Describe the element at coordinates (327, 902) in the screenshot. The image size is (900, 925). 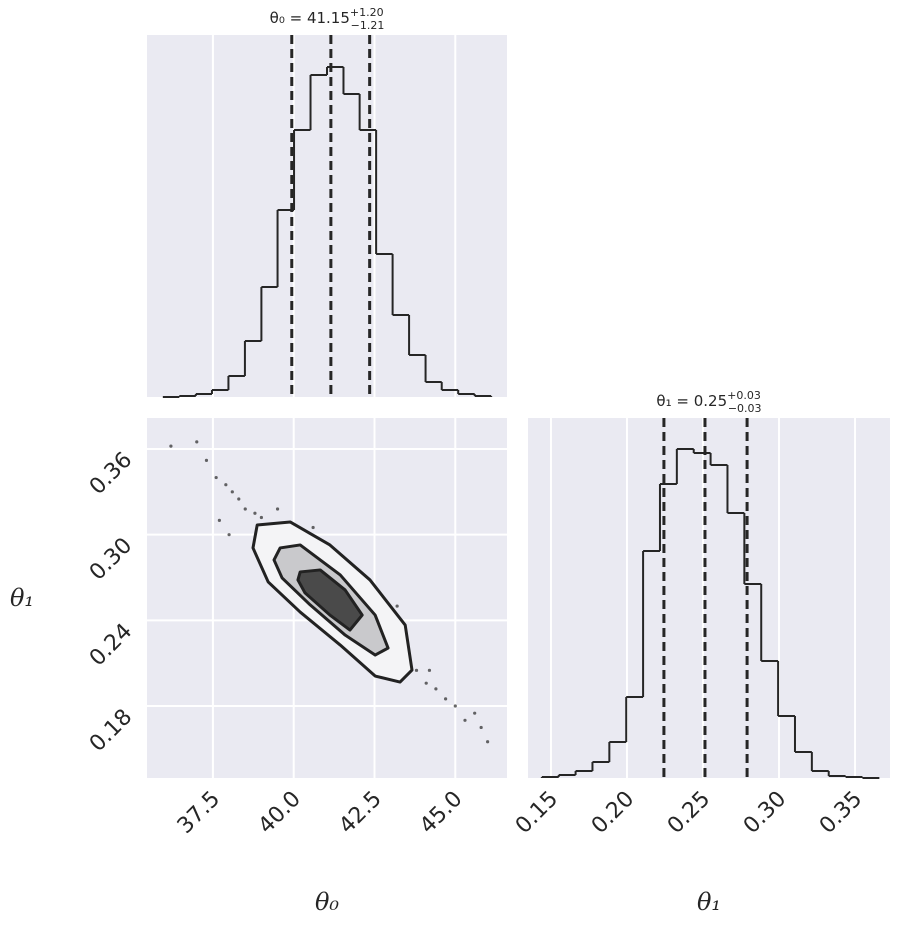
I see `x-axis-label: θ₀` at that location.